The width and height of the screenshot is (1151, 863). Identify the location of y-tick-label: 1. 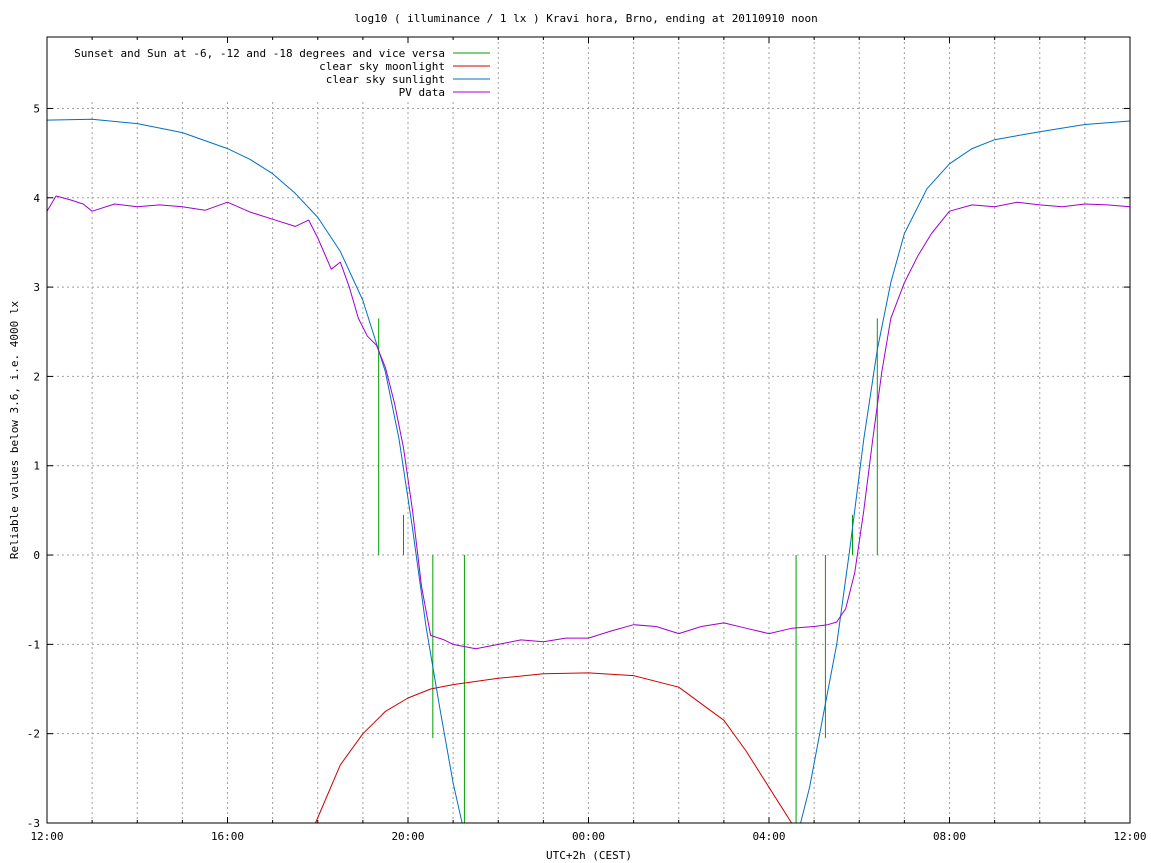
(36, 466).